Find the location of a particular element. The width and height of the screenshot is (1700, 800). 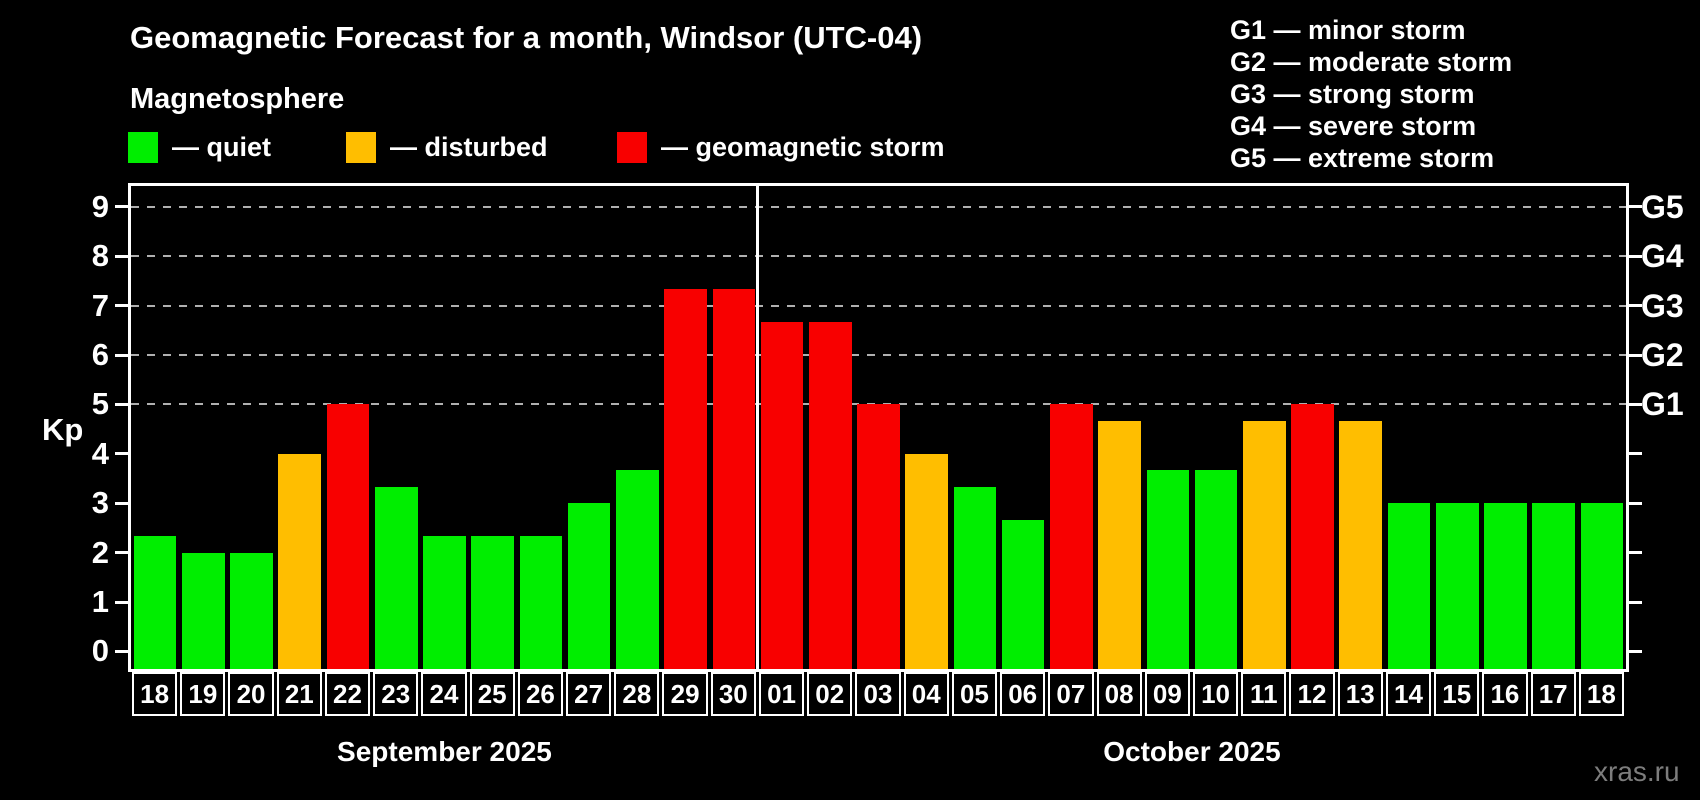

y-axis-tick-label: 8 is located at coordinates (100, 256).